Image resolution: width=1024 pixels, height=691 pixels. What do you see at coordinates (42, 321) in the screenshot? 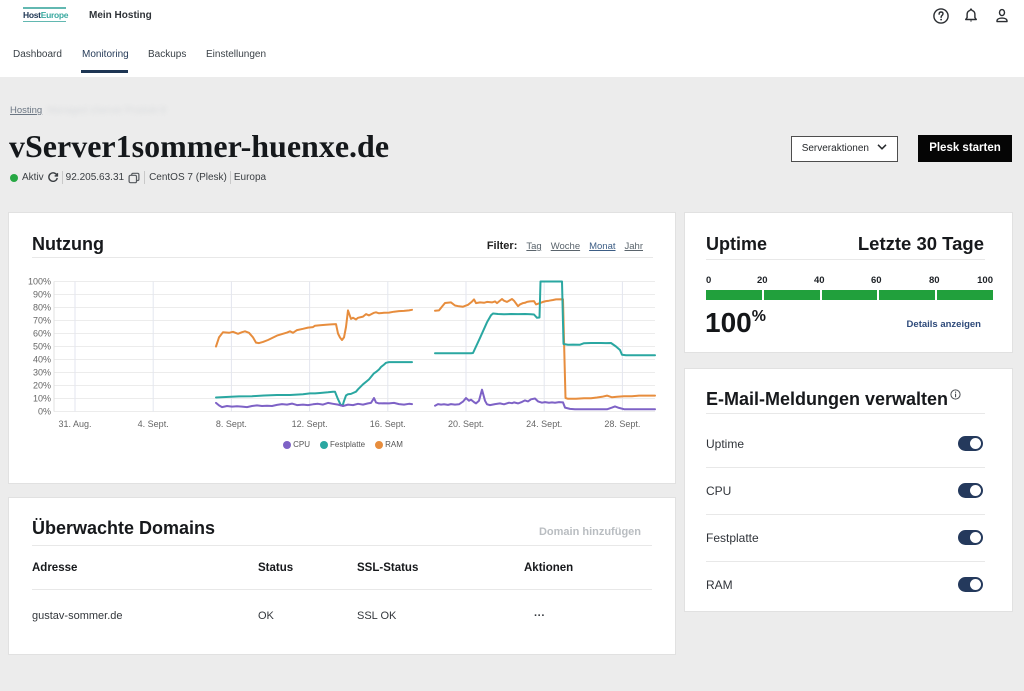
I see `svg-text: 70%` at bounding box center [42, 321].